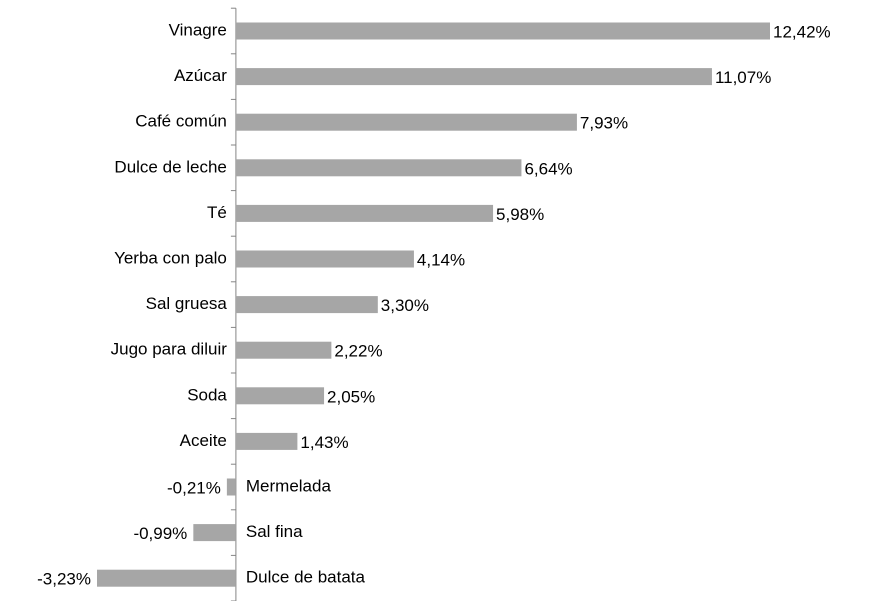 The width and height of the screenshot is (869, 601). What do you see at coordinates (274, 531) in the screenshot?
I see `category-label: Sal fina` at bounding box center [274, 531].